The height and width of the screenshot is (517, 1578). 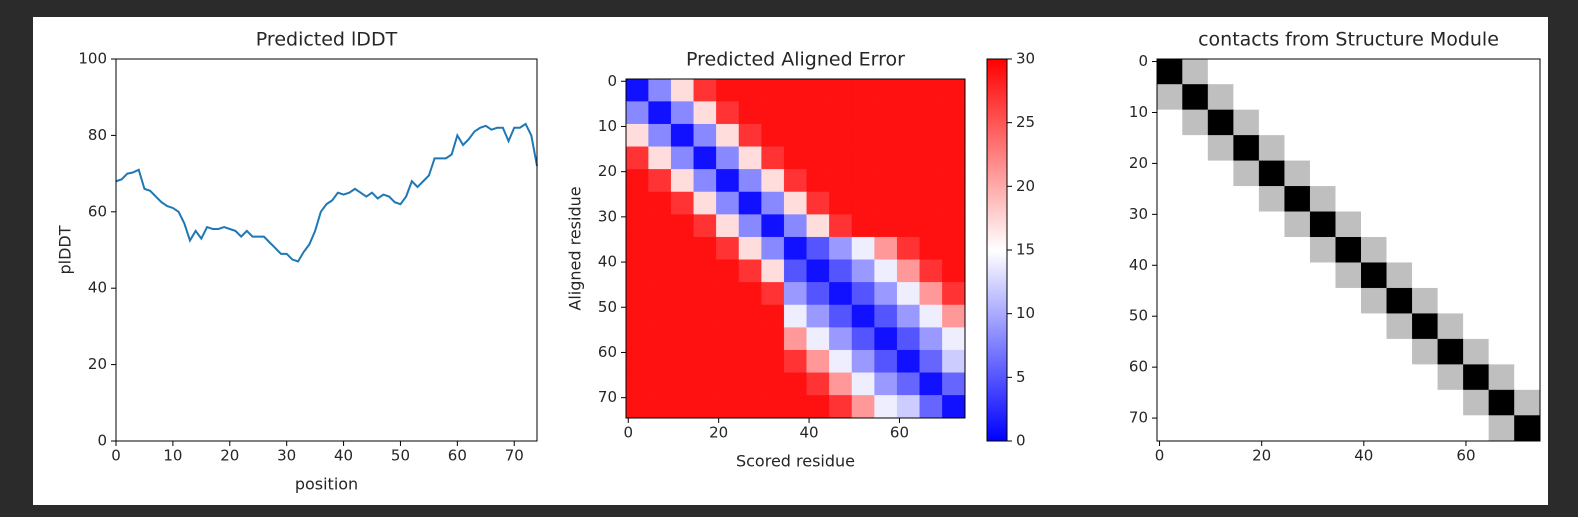 What do you see at coordinates (1138, 265) in the screenshot?
I see `y-tick-label: 40` at bounding box center [1138, 265].